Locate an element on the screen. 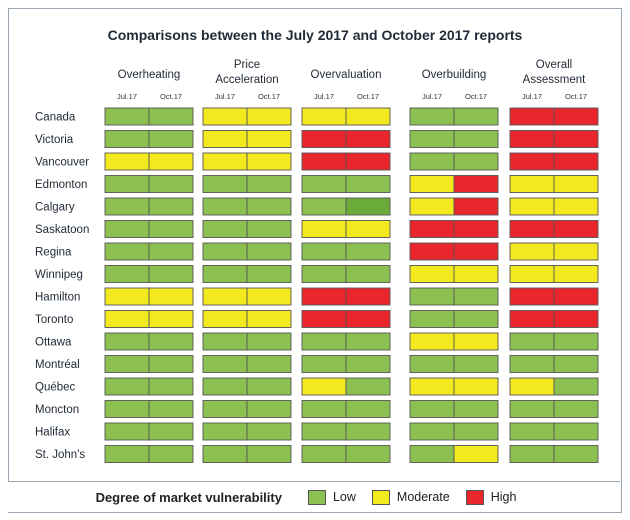 The width and height of the screenshot is (630, 520). row-label-calgary: Calgary is located at coordinates (55, 208).